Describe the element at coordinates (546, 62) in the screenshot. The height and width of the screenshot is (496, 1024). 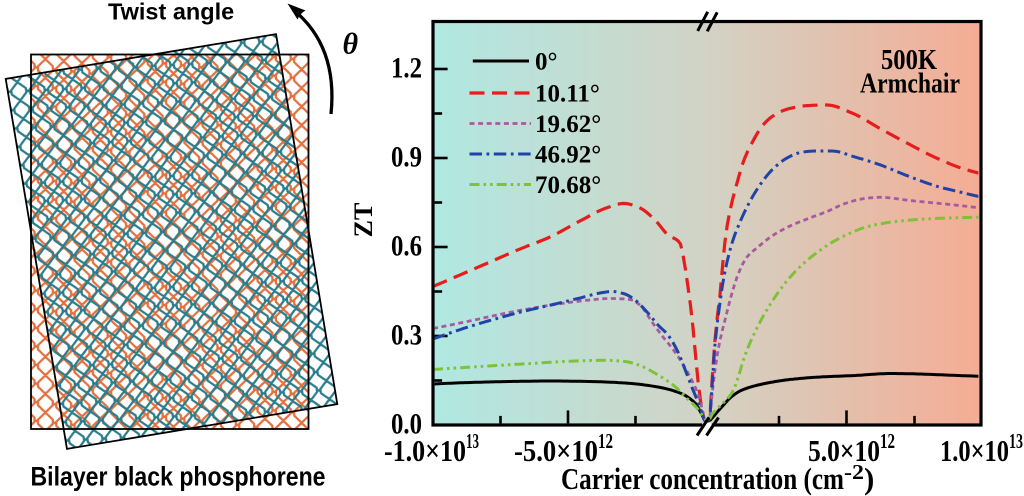
I see `svg-text: 0°` at that location.